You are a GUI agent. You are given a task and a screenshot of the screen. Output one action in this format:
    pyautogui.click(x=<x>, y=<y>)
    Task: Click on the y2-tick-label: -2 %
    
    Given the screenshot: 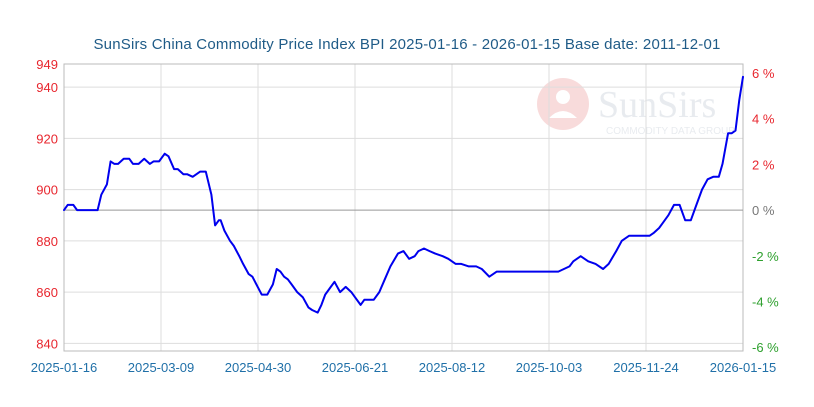 What is the action you would take?
    pyautogui.click(x=765, y=256)
    